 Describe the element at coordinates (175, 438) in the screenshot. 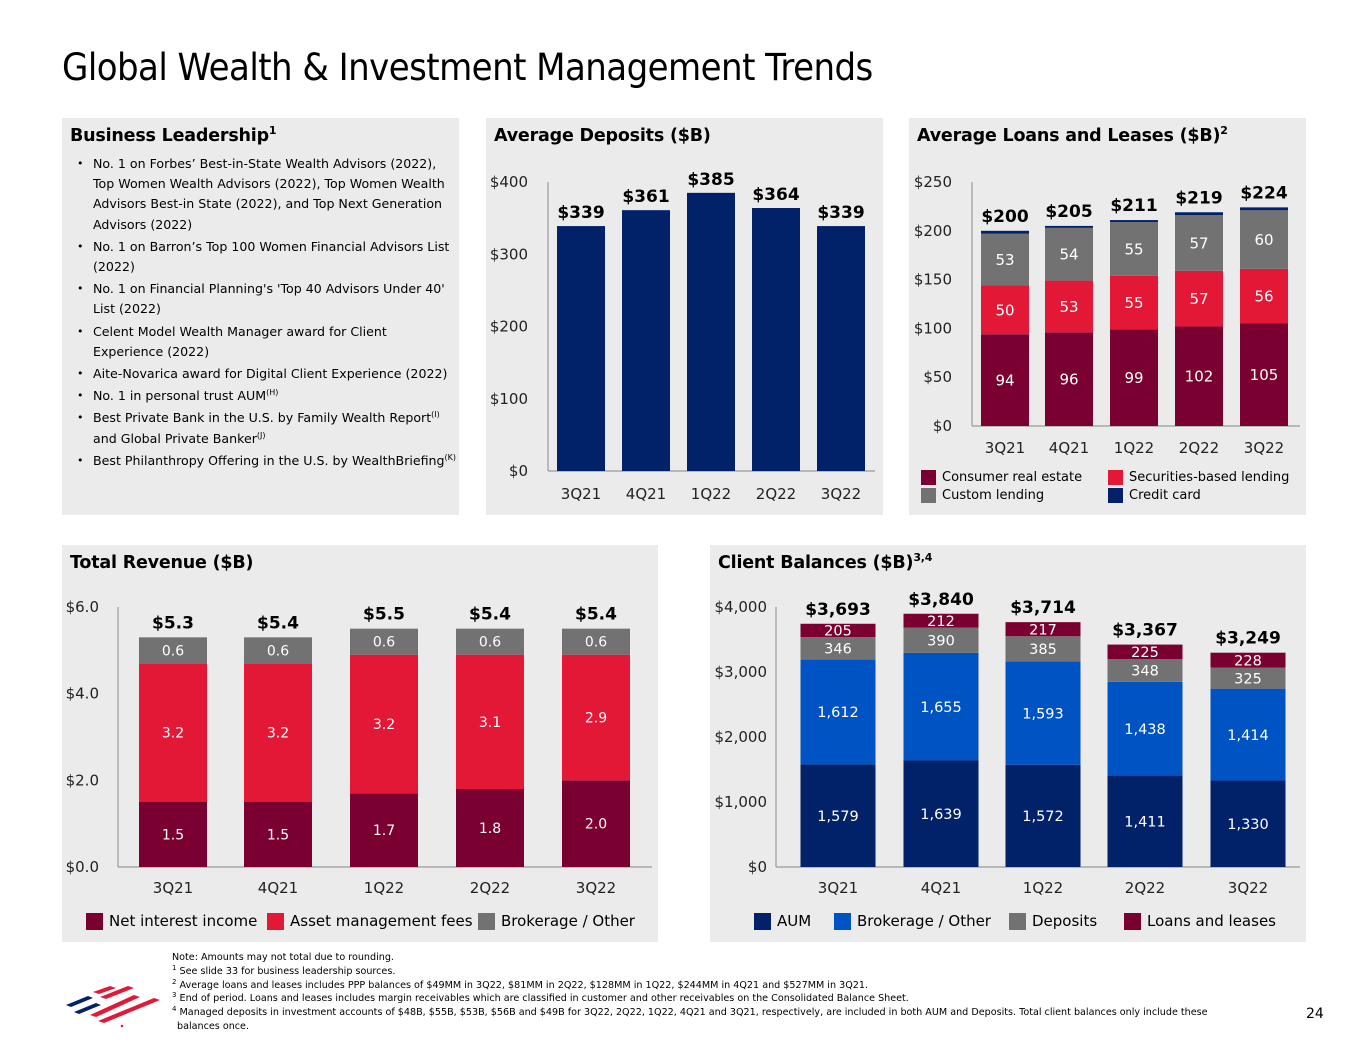

I see `list-item-text: and Global Private Banker` at that location.